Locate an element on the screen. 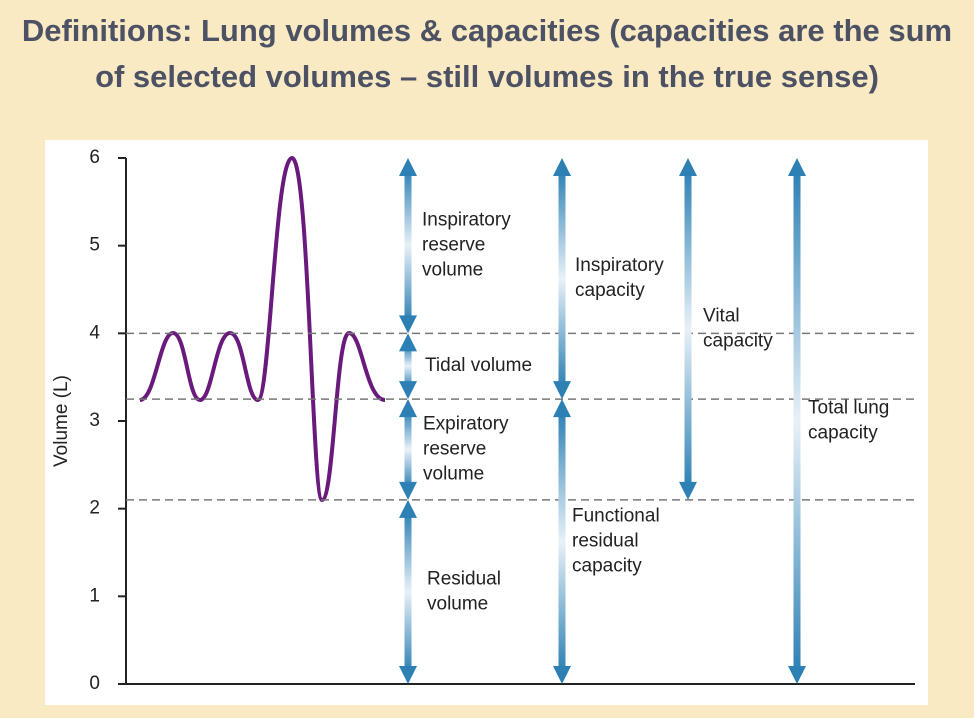 This screenshot has width=974, height=718. arrow-label: Total lung is located at coordinates (848, 408).